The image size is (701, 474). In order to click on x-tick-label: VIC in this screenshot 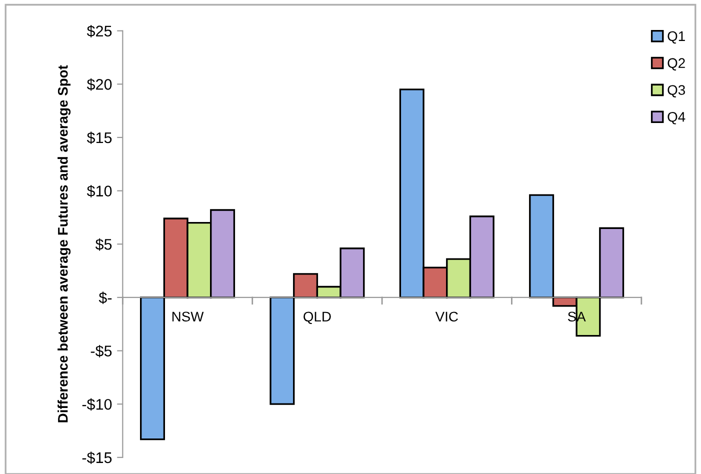, I will do `click(446, 317)`.